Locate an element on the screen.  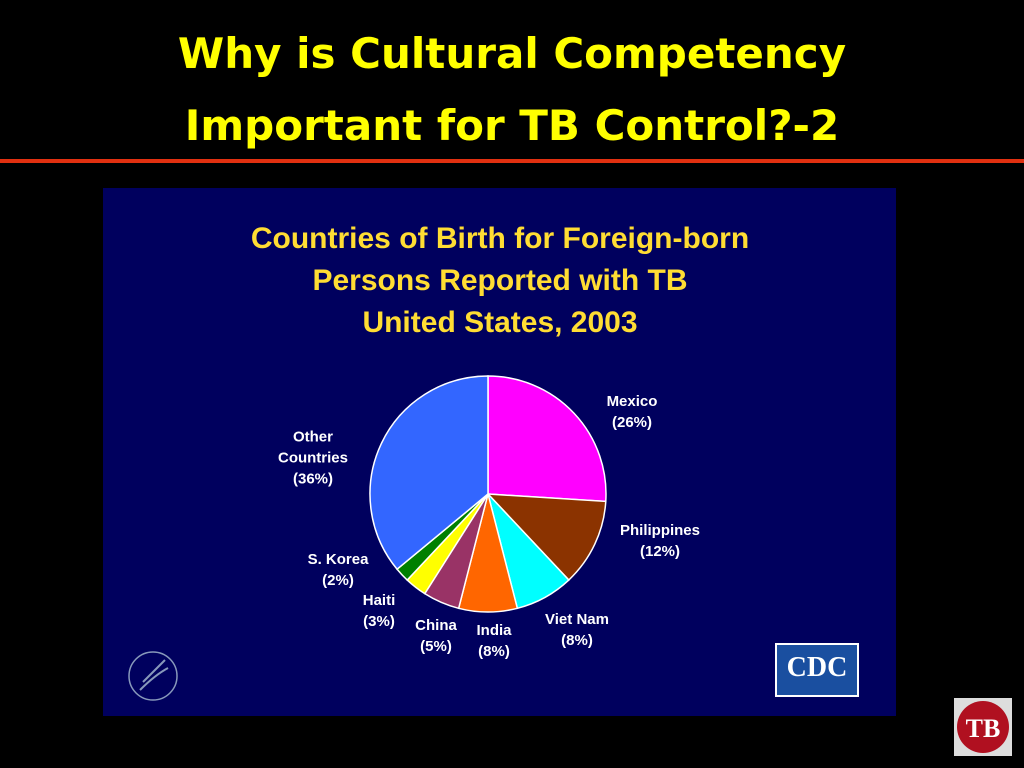
tb-logo-circle is located at coordinates (983, 727).